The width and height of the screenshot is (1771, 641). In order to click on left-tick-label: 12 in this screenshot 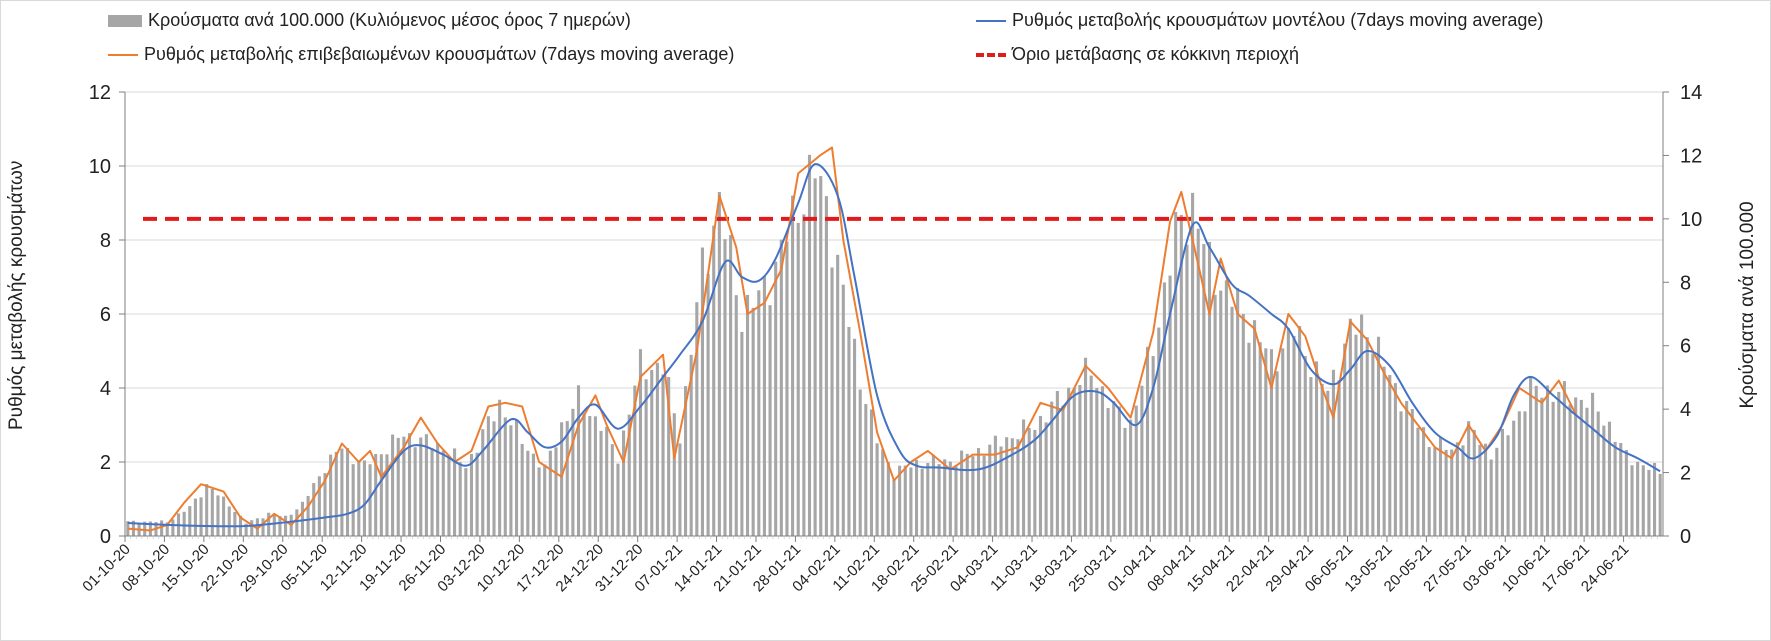, I will do `click(100, 93)`.